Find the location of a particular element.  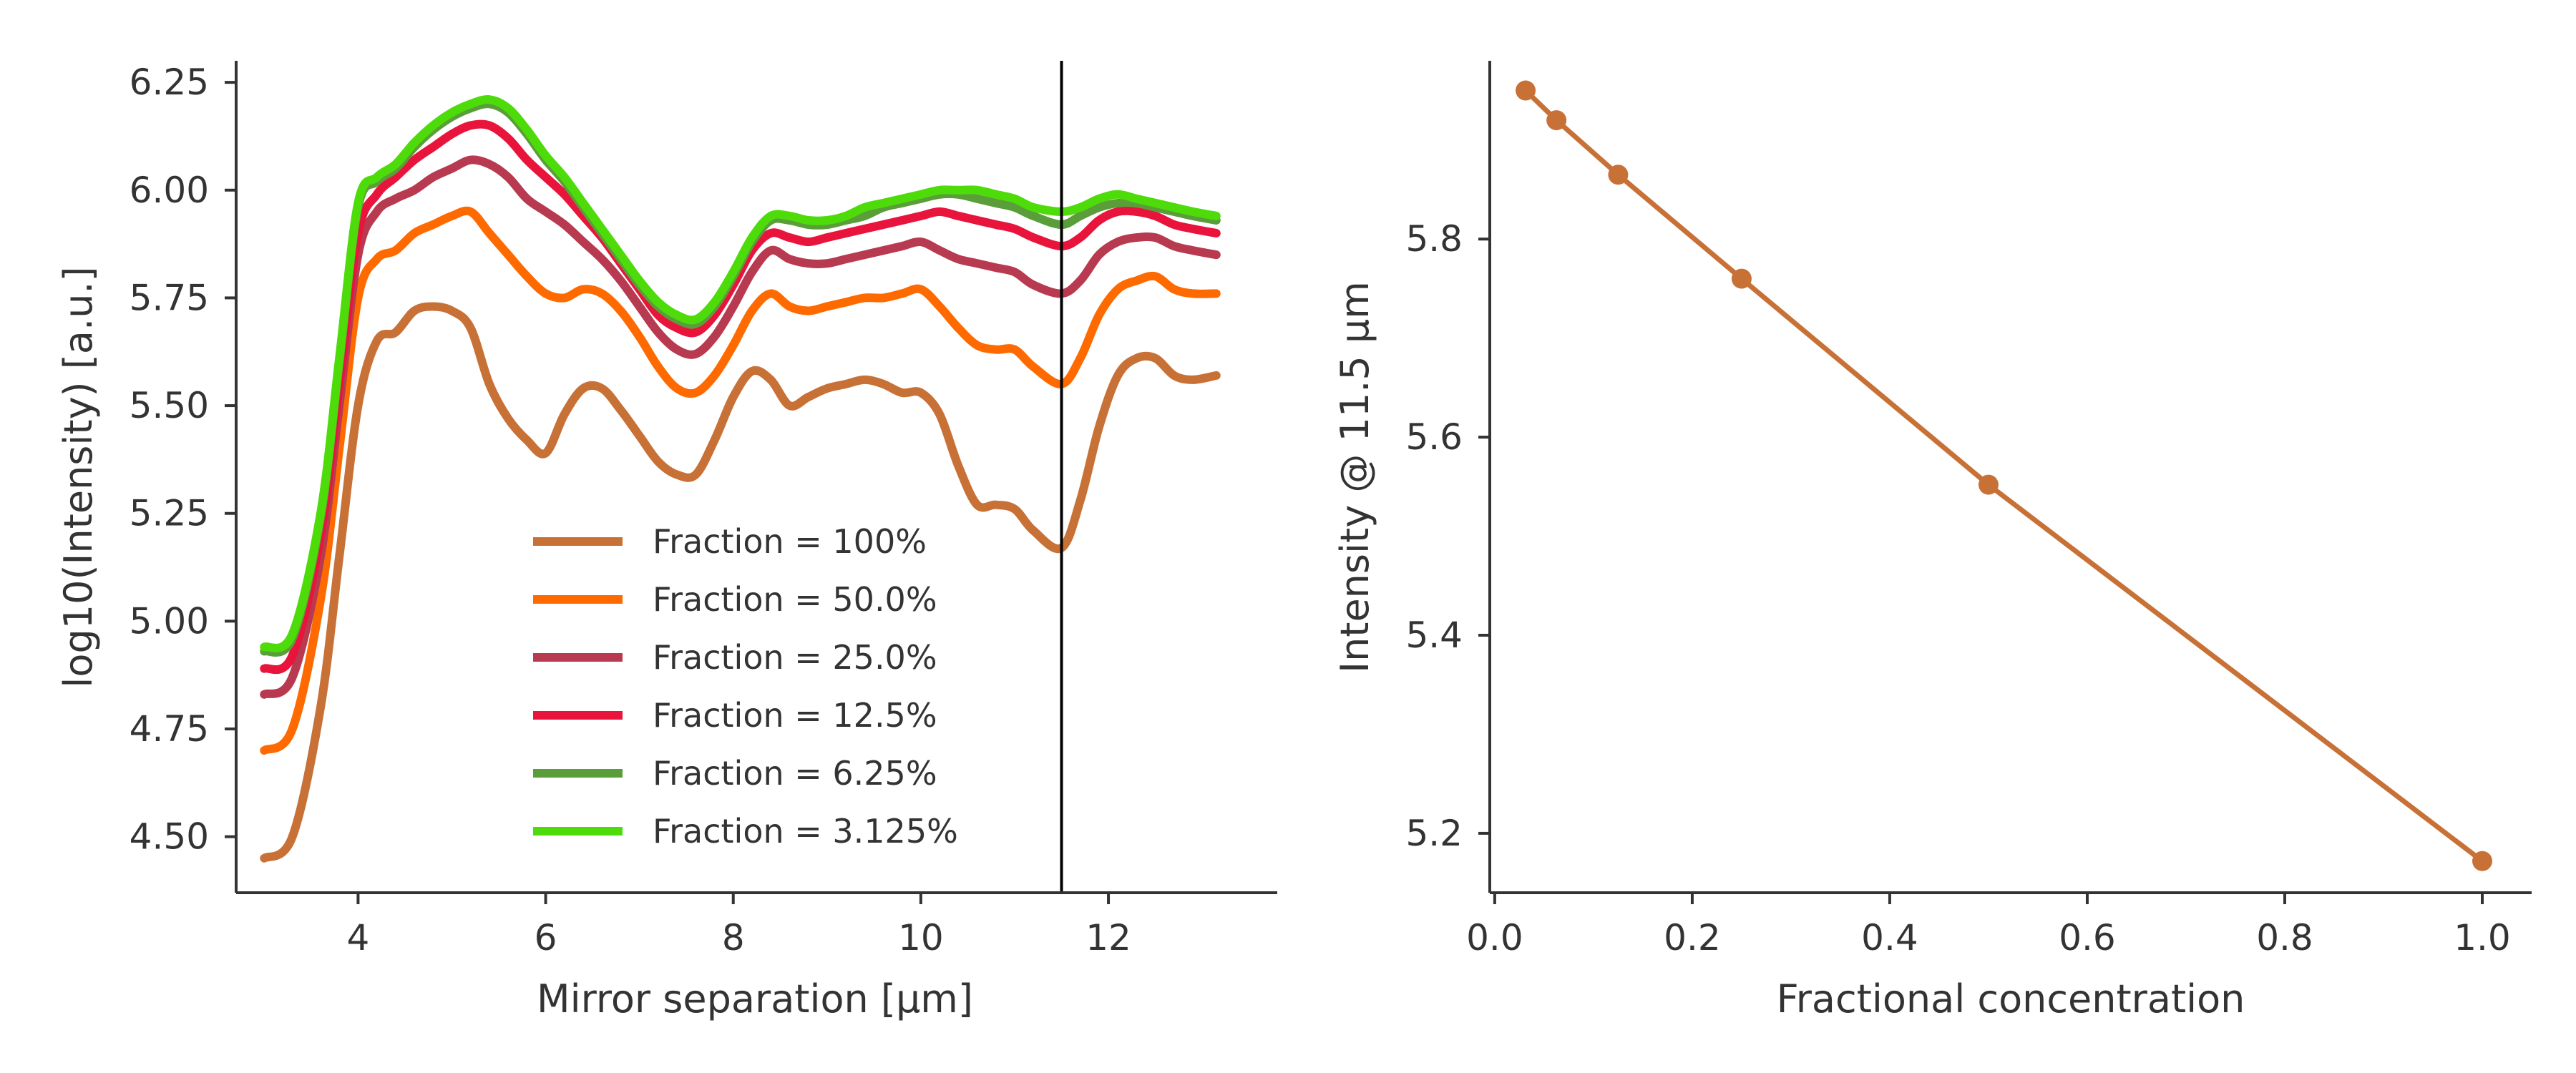

left-x-axis-label: Mirror separation [μm] is located at coordinates (755, 998).